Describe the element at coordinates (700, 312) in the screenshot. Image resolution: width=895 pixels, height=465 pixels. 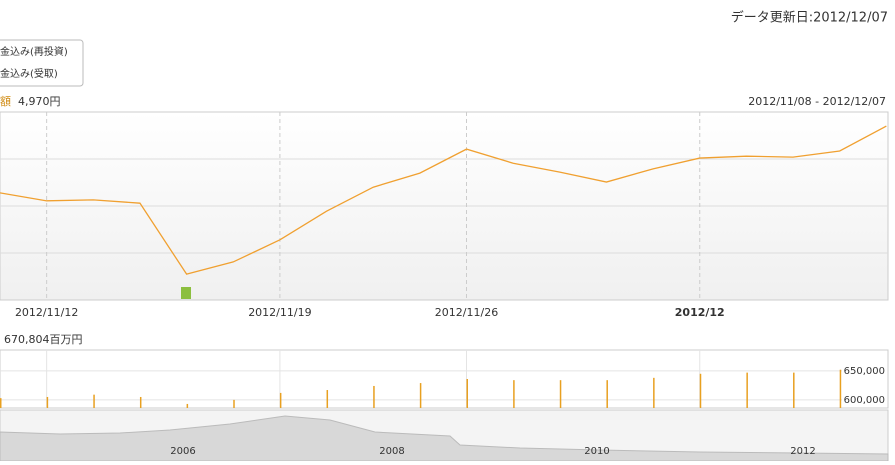
I see `x-tick-label: 2012/12` at that location.